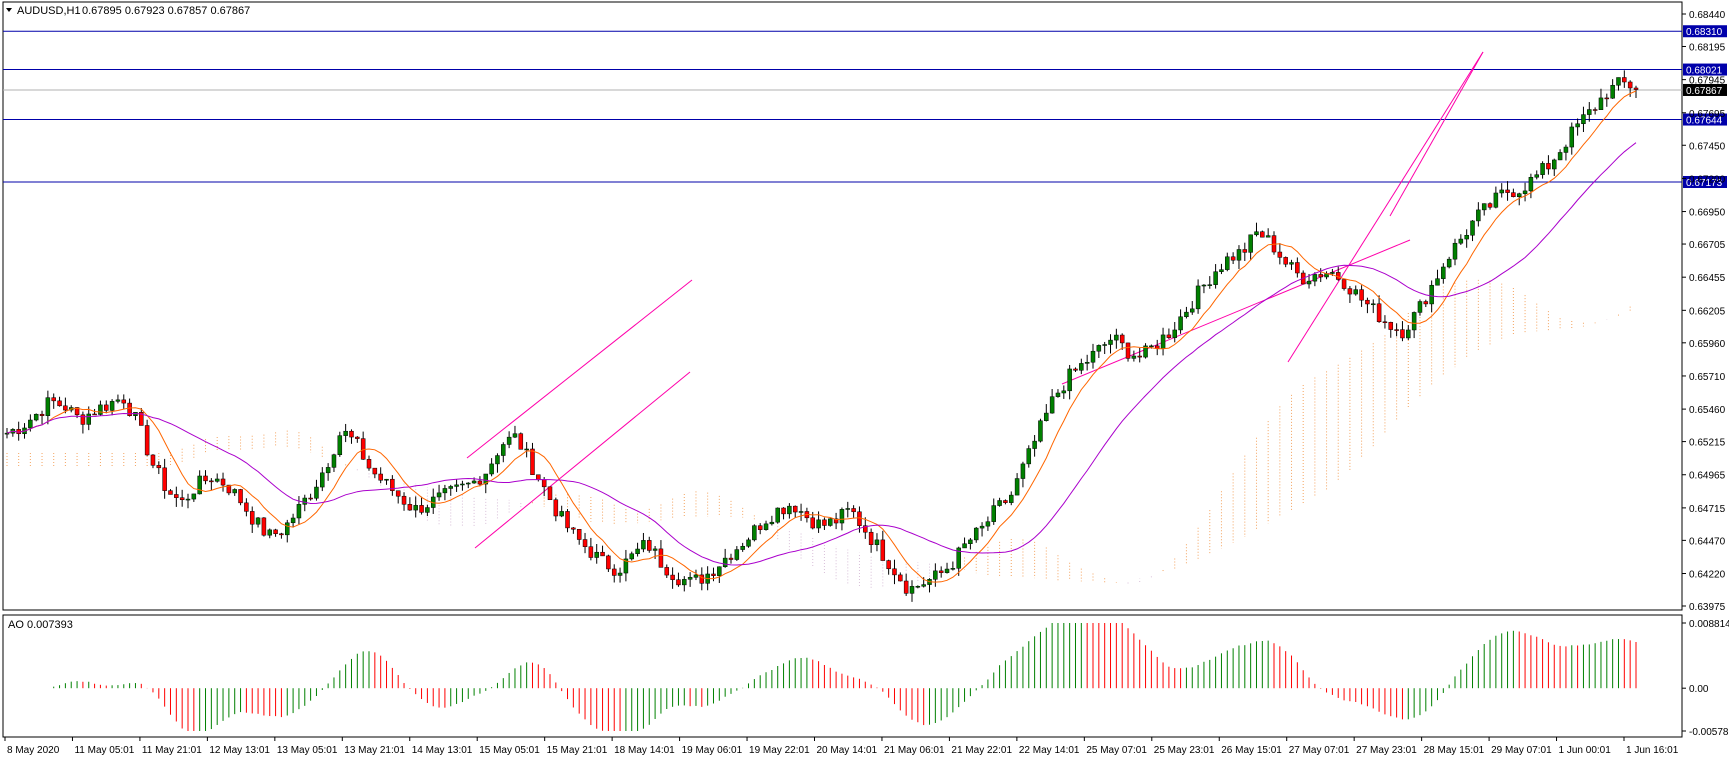  I want to click on collapse-triangle-icon, so click(9, 10).